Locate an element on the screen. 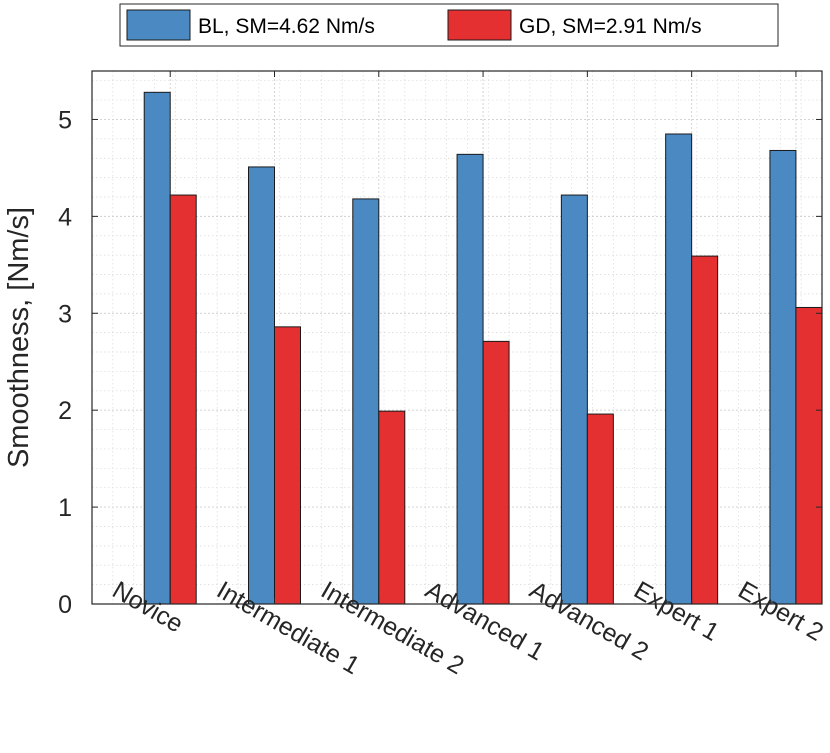 The image size is (830, 753). legend-label-bl: BL, SM=4.62 Nm/s is located at coordinates (286, 26).